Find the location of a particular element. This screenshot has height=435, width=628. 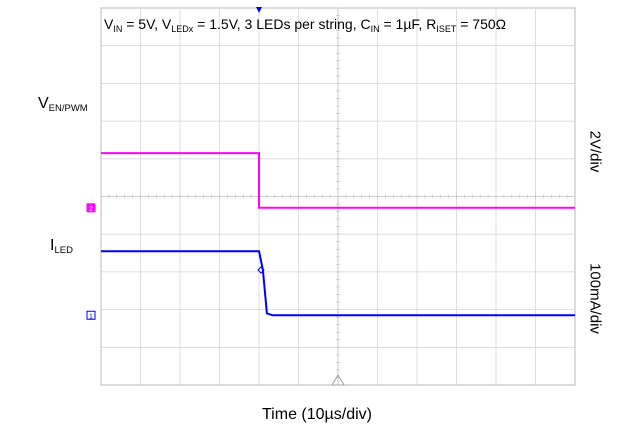

current-scale-label: 100mA/div is located at coordinates (595, 298).